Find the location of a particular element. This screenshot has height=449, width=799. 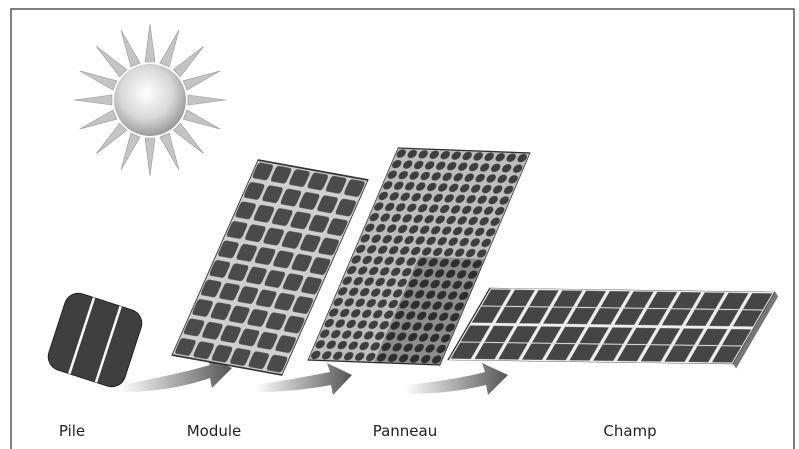

field is located at coordinates (613, 328).